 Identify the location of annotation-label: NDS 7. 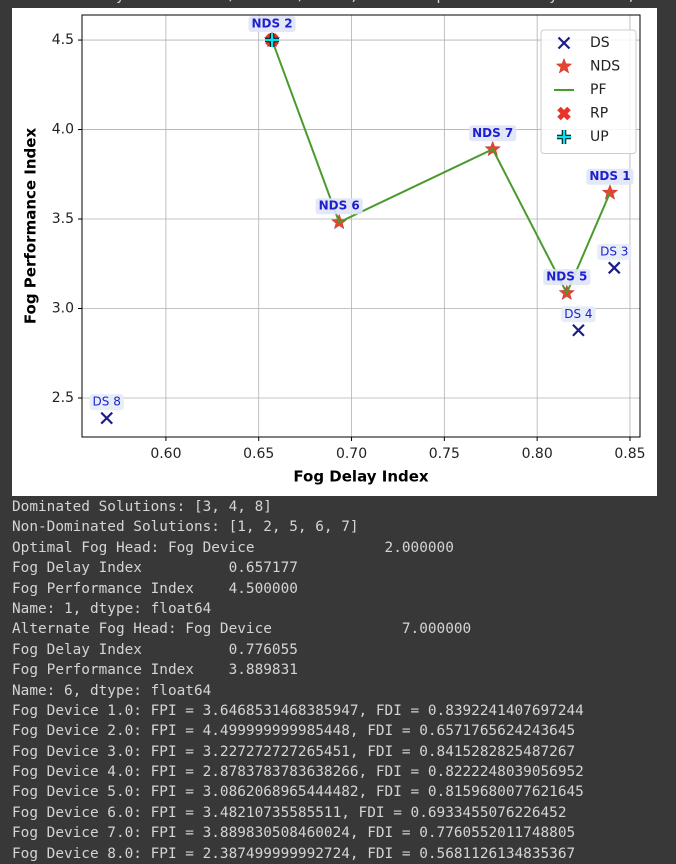
(492, 133).